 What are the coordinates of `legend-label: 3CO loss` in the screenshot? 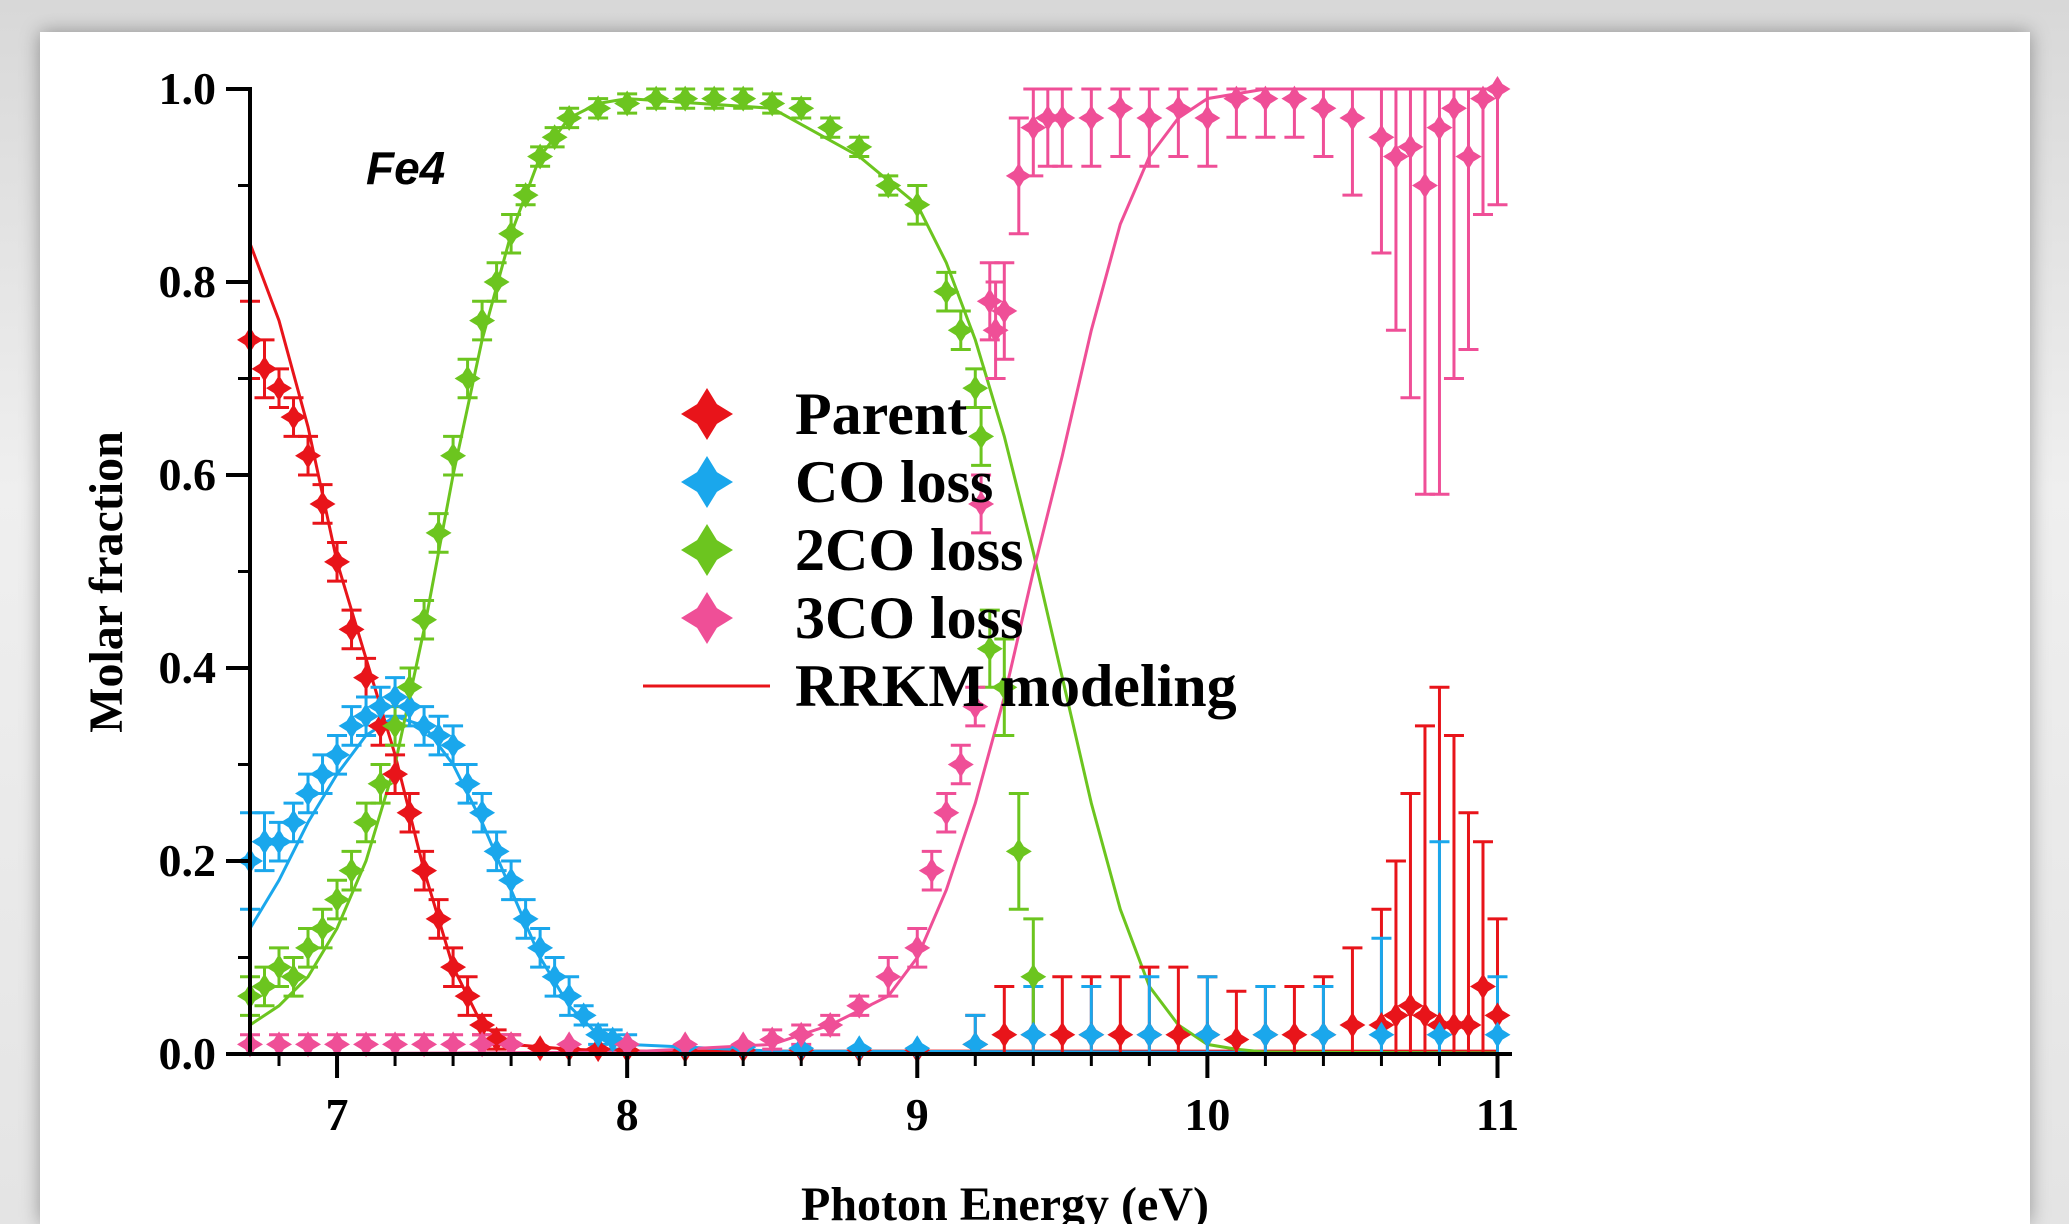 It's located at (909, 618).